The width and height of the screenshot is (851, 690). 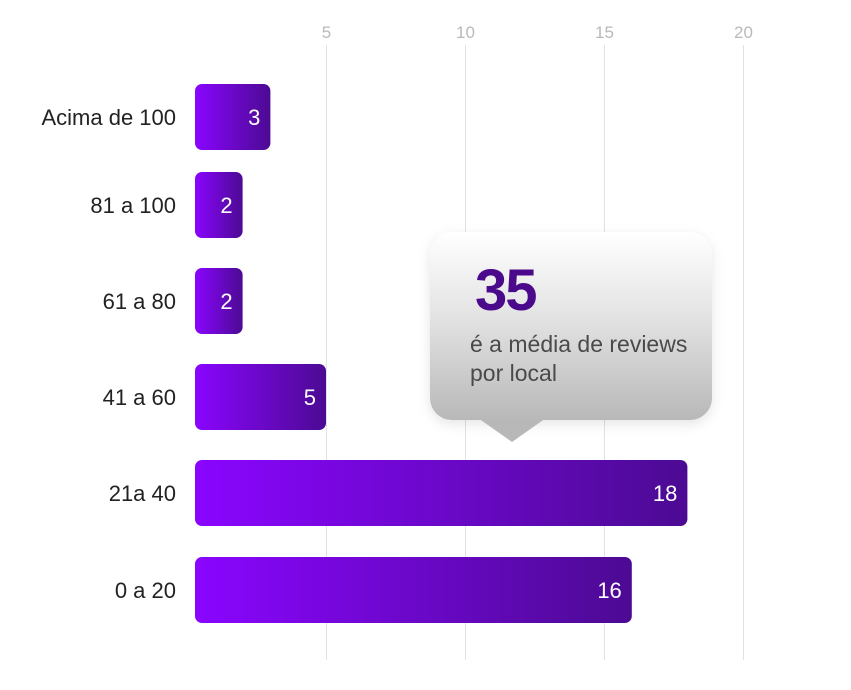 I want to click on callout-pointer, so click(x=512, y=430).